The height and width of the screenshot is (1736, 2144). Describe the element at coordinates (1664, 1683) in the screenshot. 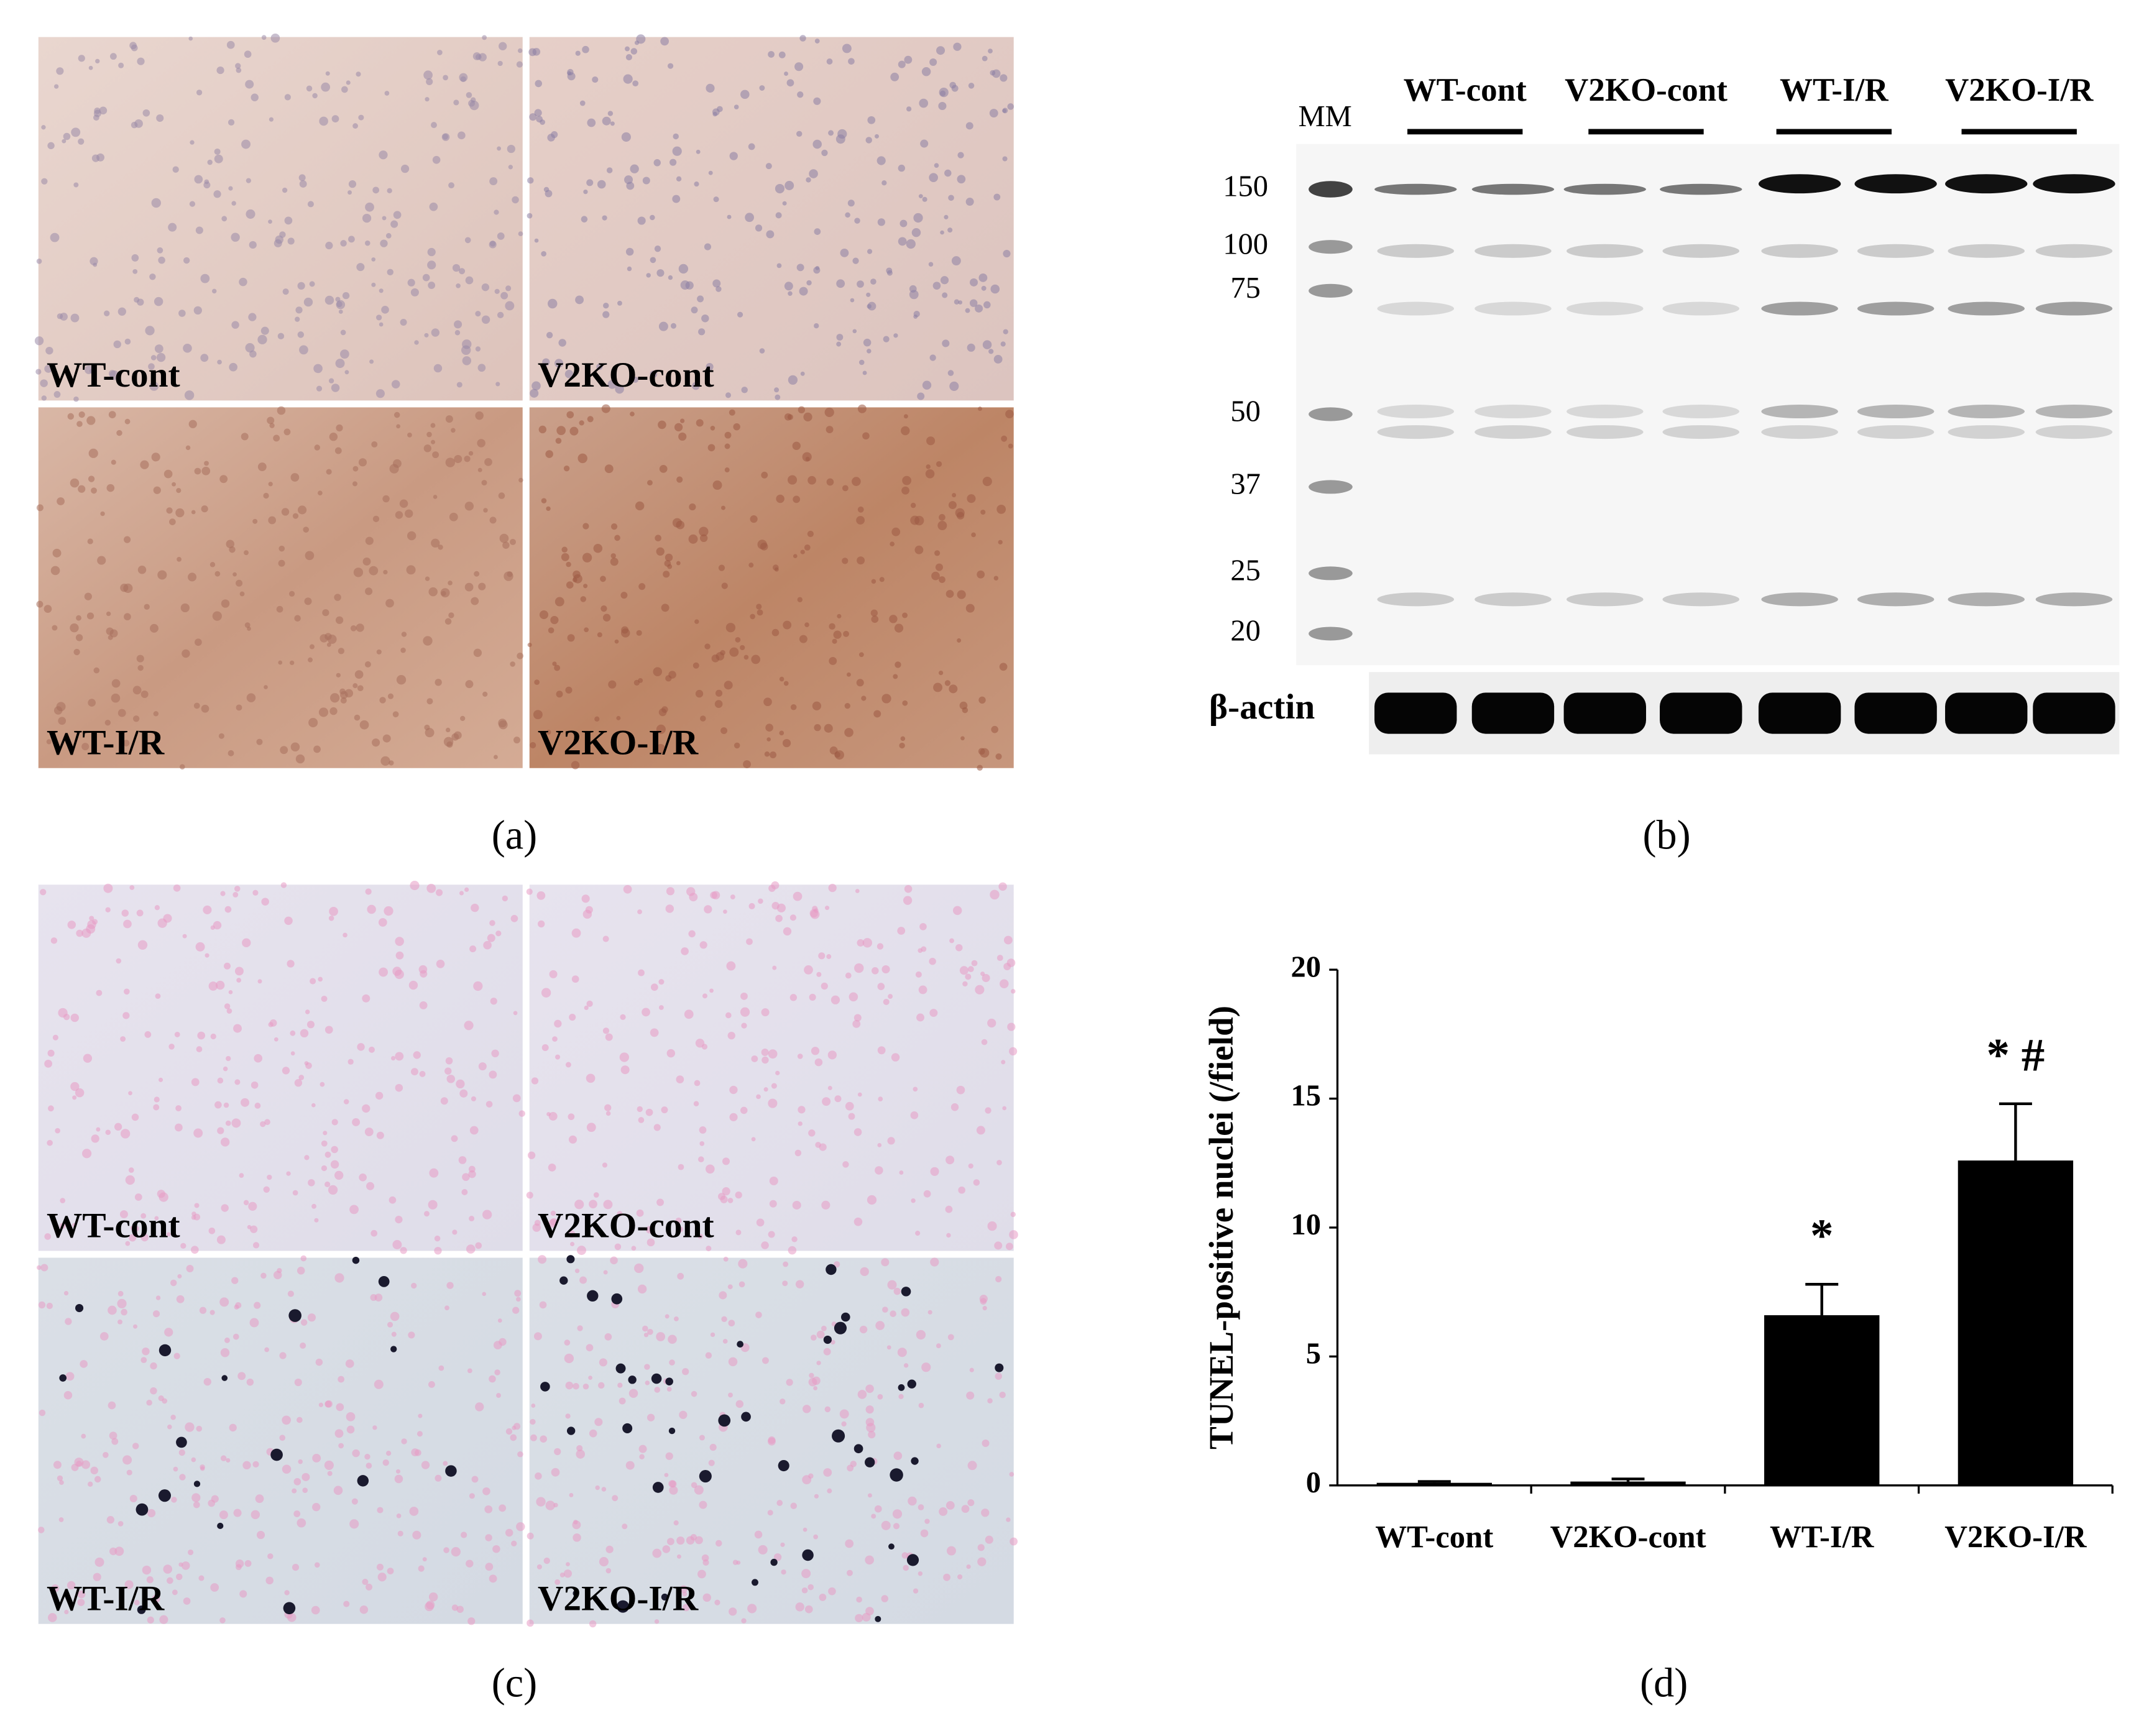

I see `panel-caption: (d)` at that location.